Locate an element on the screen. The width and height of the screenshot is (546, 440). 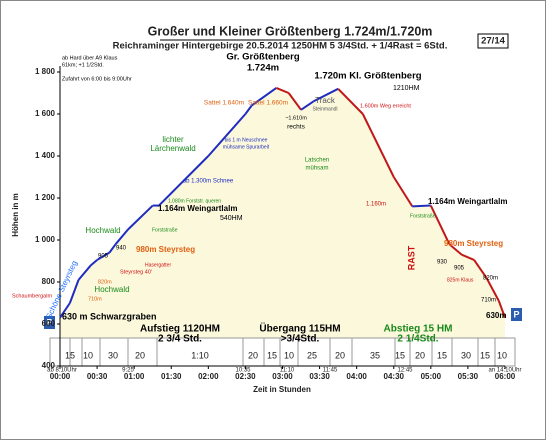
y-tick-label: 600 is located at coordinates (49, 323).